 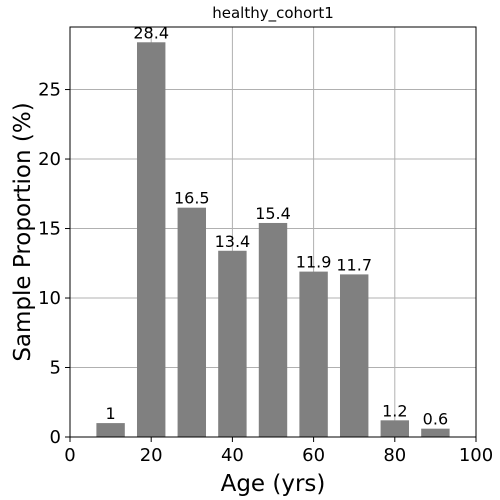 What do you see at coordinates (354, 264) in the screenshot?
I see `bar-value-label: 11.7` at bounding box center [354, 264].